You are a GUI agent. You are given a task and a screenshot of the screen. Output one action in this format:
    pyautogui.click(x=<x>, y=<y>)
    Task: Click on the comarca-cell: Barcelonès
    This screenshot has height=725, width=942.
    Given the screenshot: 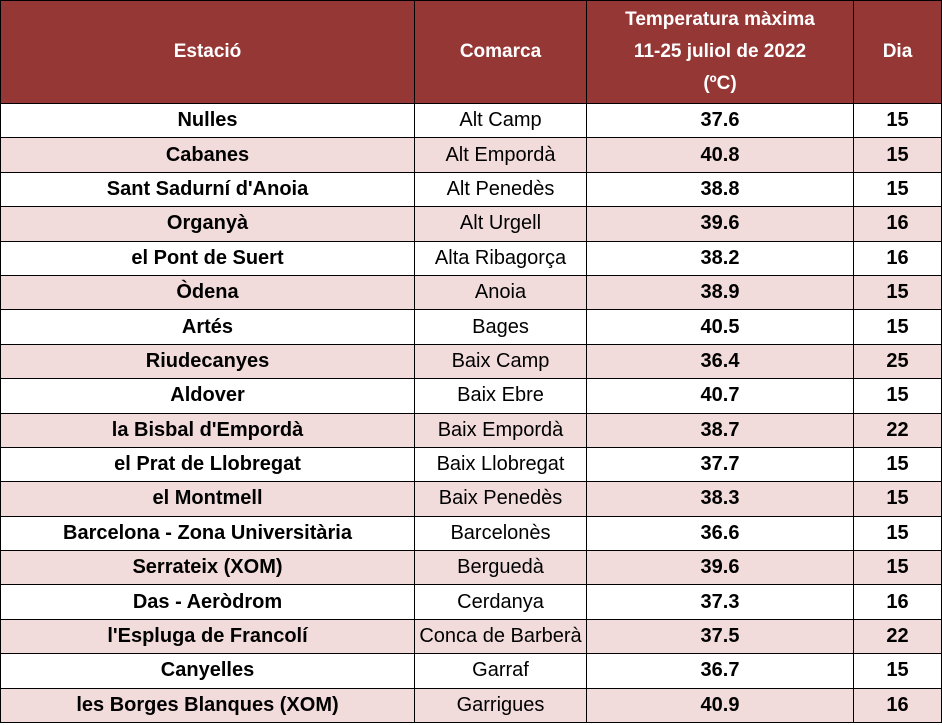 What is the action you would take?
    pyautogui.click(x=500, y=533)
    